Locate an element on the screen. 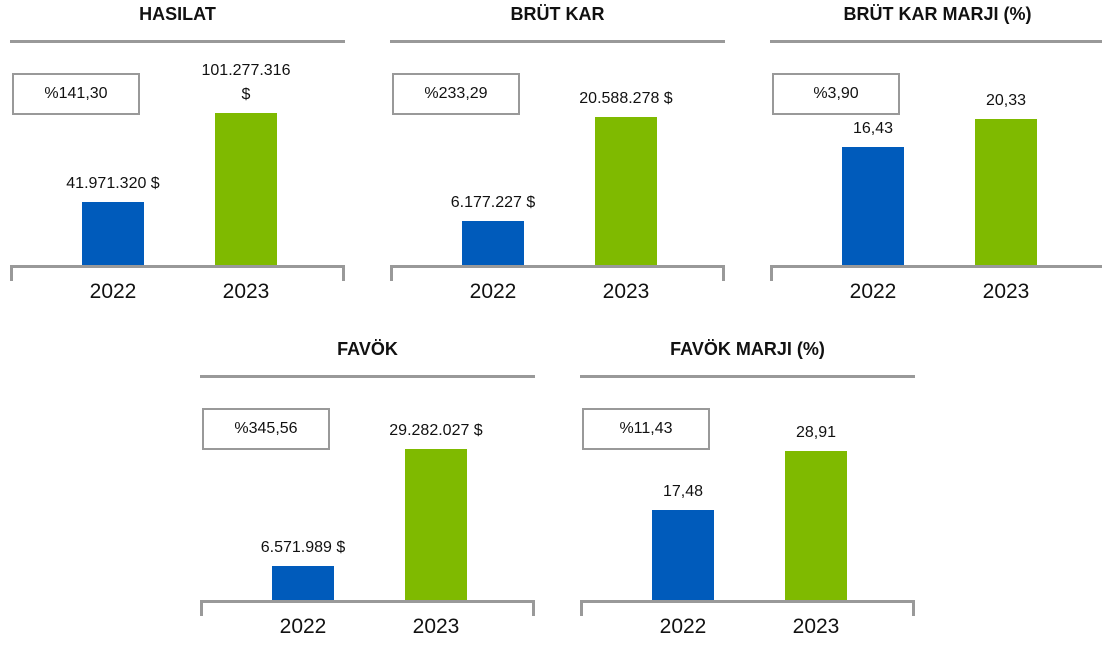  chart-title: BRÜT KAR MARJI (%) is located at coordinates (937, 14).